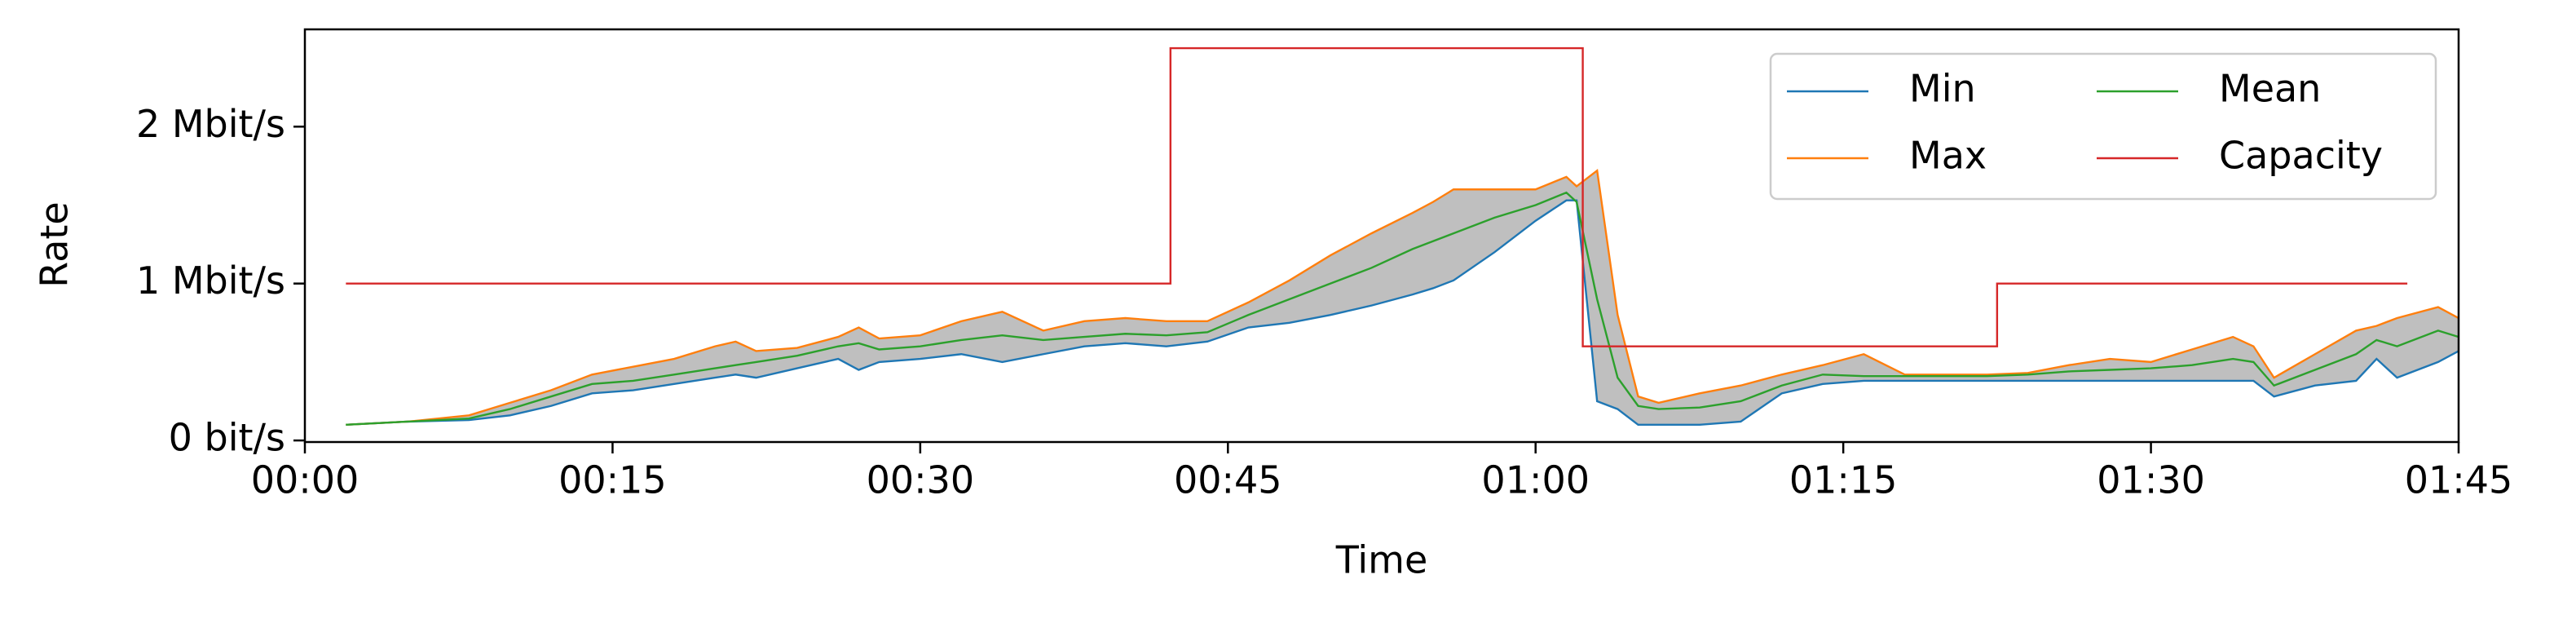 This screenshot has width=2576, height=619. What do you see at coordinates (210, 124) in the screenshot?
I see `y-tick-label: 2 Mbit/s` at bounding box center [210, 124].